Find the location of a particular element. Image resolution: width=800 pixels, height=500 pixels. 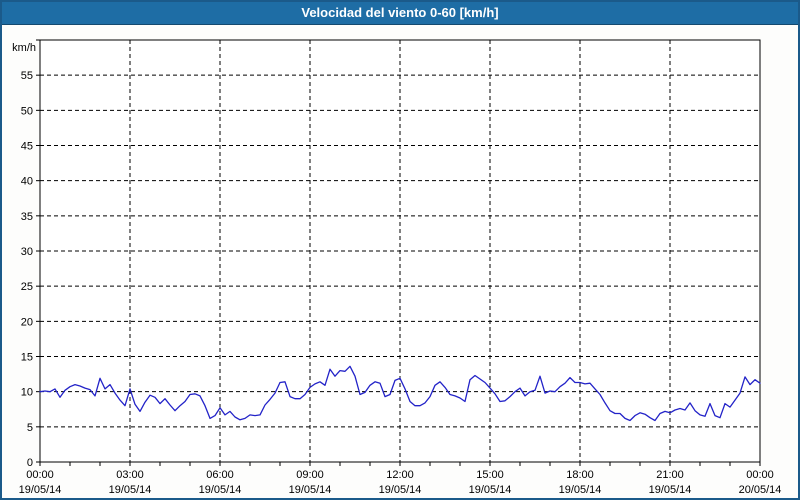

y-tick-label: 45 is located at coordinates (27, 147).